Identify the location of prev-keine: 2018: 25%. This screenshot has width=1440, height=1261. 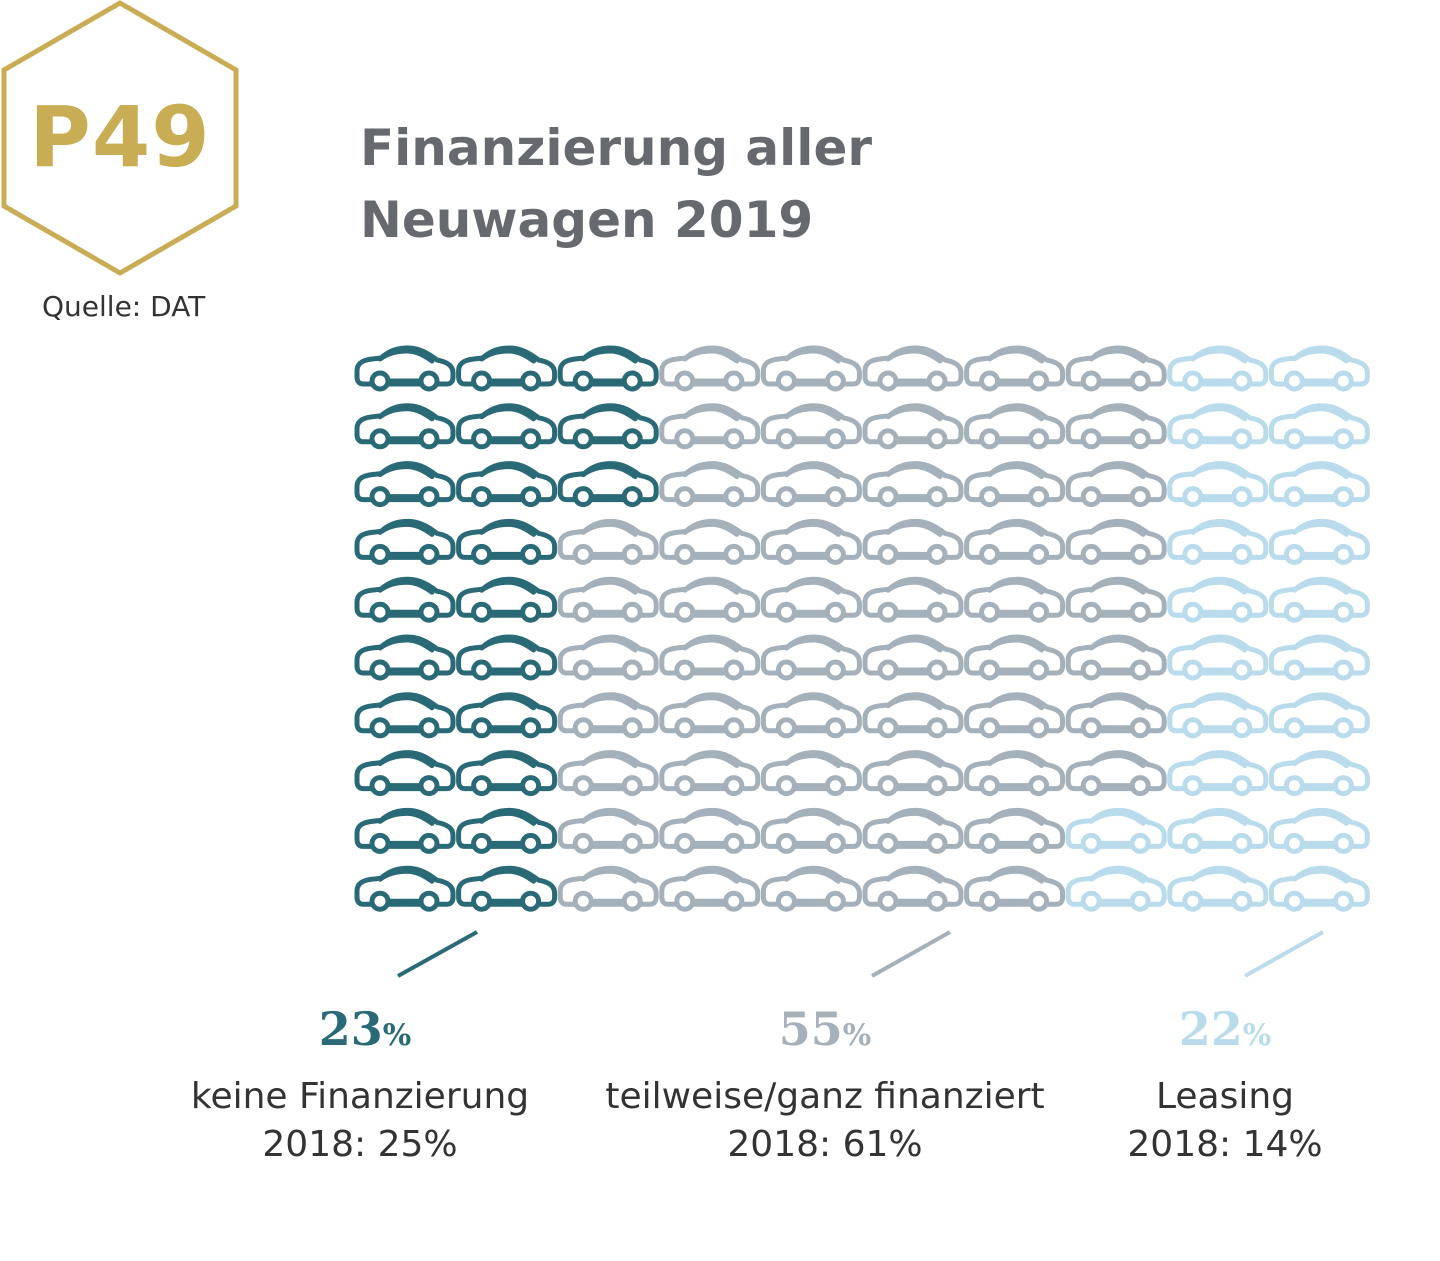
(360, 1144).